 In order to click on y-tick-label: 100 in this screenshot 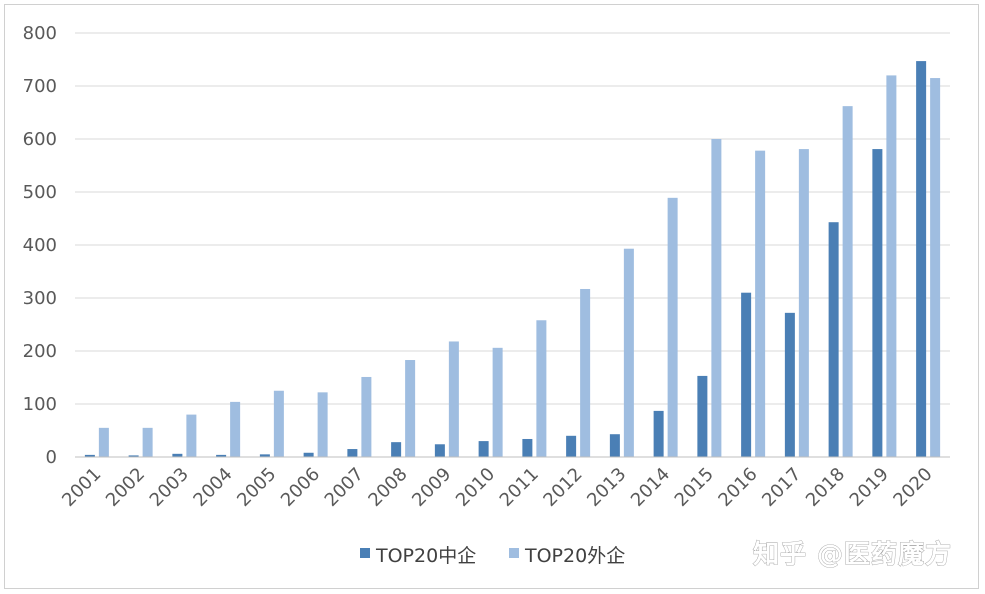, I will do `click(40, 404)`.